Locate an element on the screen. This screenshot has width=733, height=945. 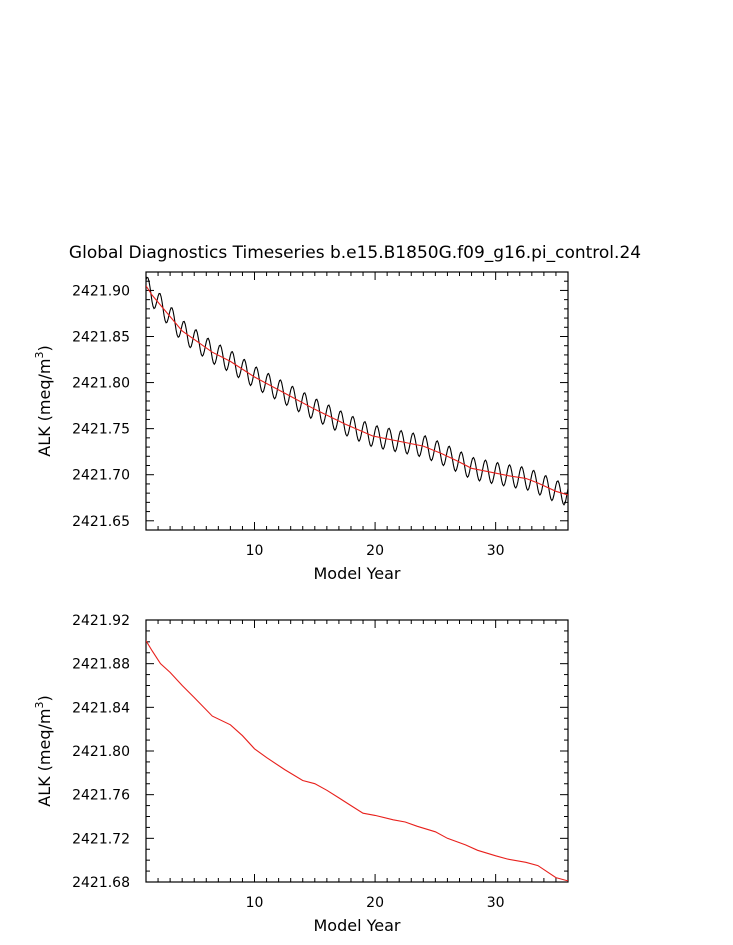
monthly-series-line is located at coordinates (357, 391).